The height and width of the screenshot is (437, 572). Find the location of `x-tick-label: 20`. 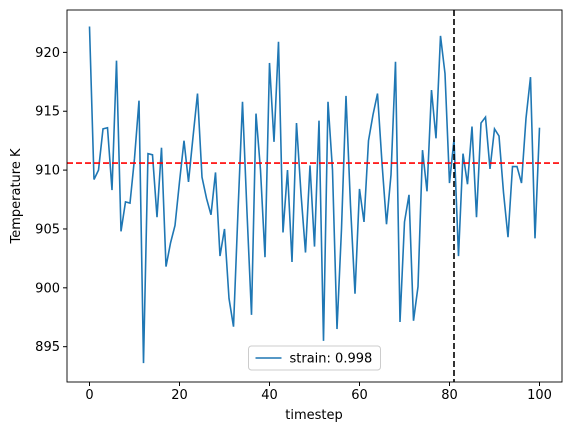

x-tick-label: 20 is located at coordinates (179, 395).